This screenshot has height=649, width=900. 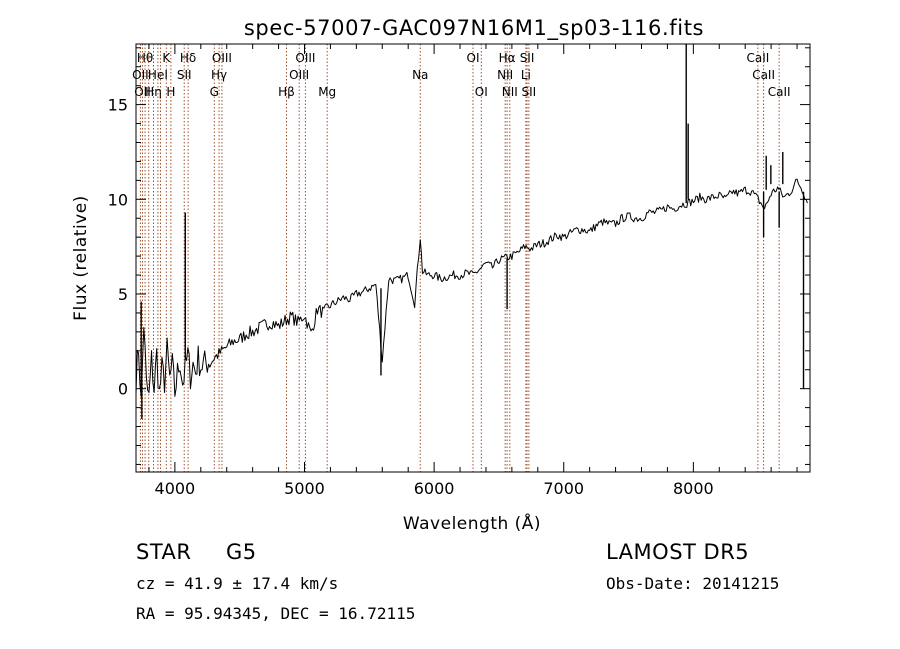 What do you see at coordinates (118, 199) in the screenshot?
I see `y-tick-label: 10` at bounding box center [118, 199].